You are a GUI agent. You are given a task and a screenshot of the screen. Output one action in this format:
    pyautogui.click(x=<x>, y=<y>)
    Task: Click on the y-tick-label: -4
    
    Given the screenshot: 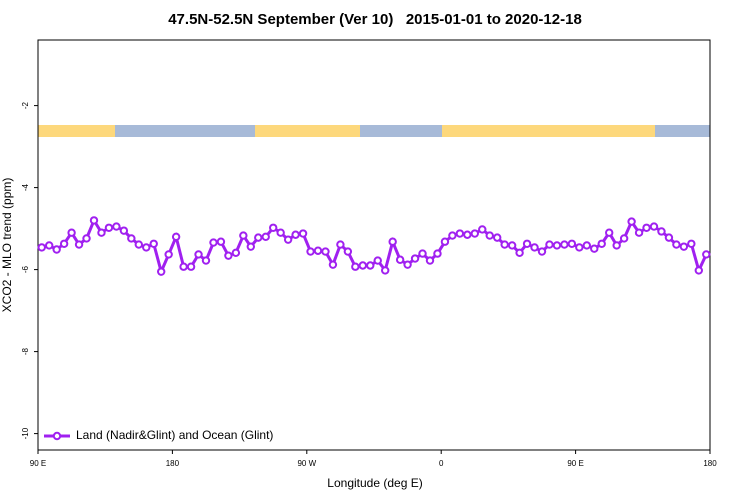 What is the action you would take?
    pyautogui.click(x=25, y=187)
    